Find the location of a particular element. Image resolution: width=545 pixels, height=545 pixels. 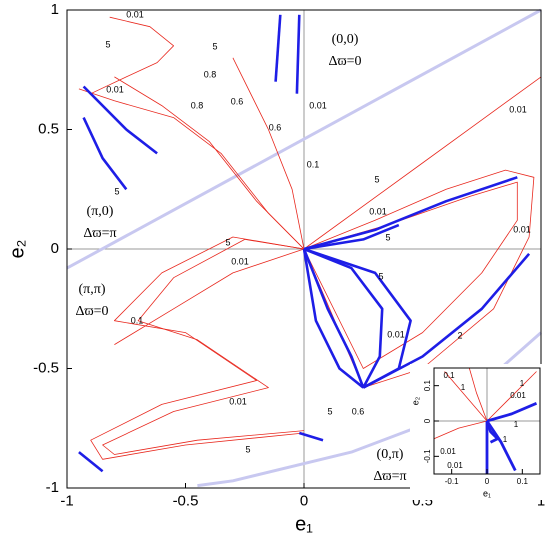

x-tick-label: 1 is located at coordinates (541, 500).